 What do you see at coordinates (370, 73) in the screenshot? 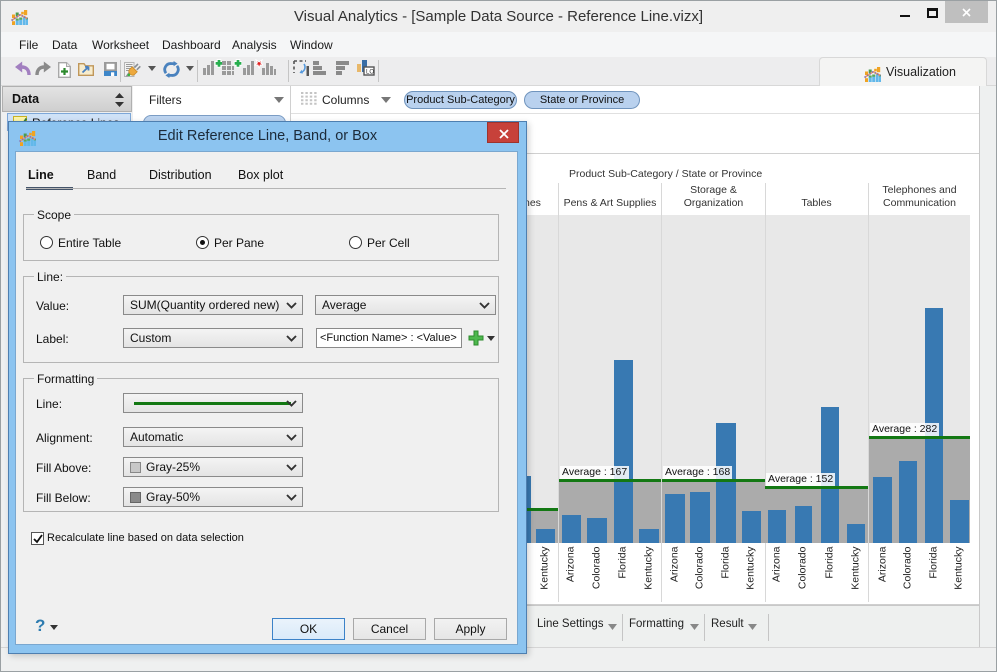
I see `svg-text: LO` at bounding box center [370, 73].